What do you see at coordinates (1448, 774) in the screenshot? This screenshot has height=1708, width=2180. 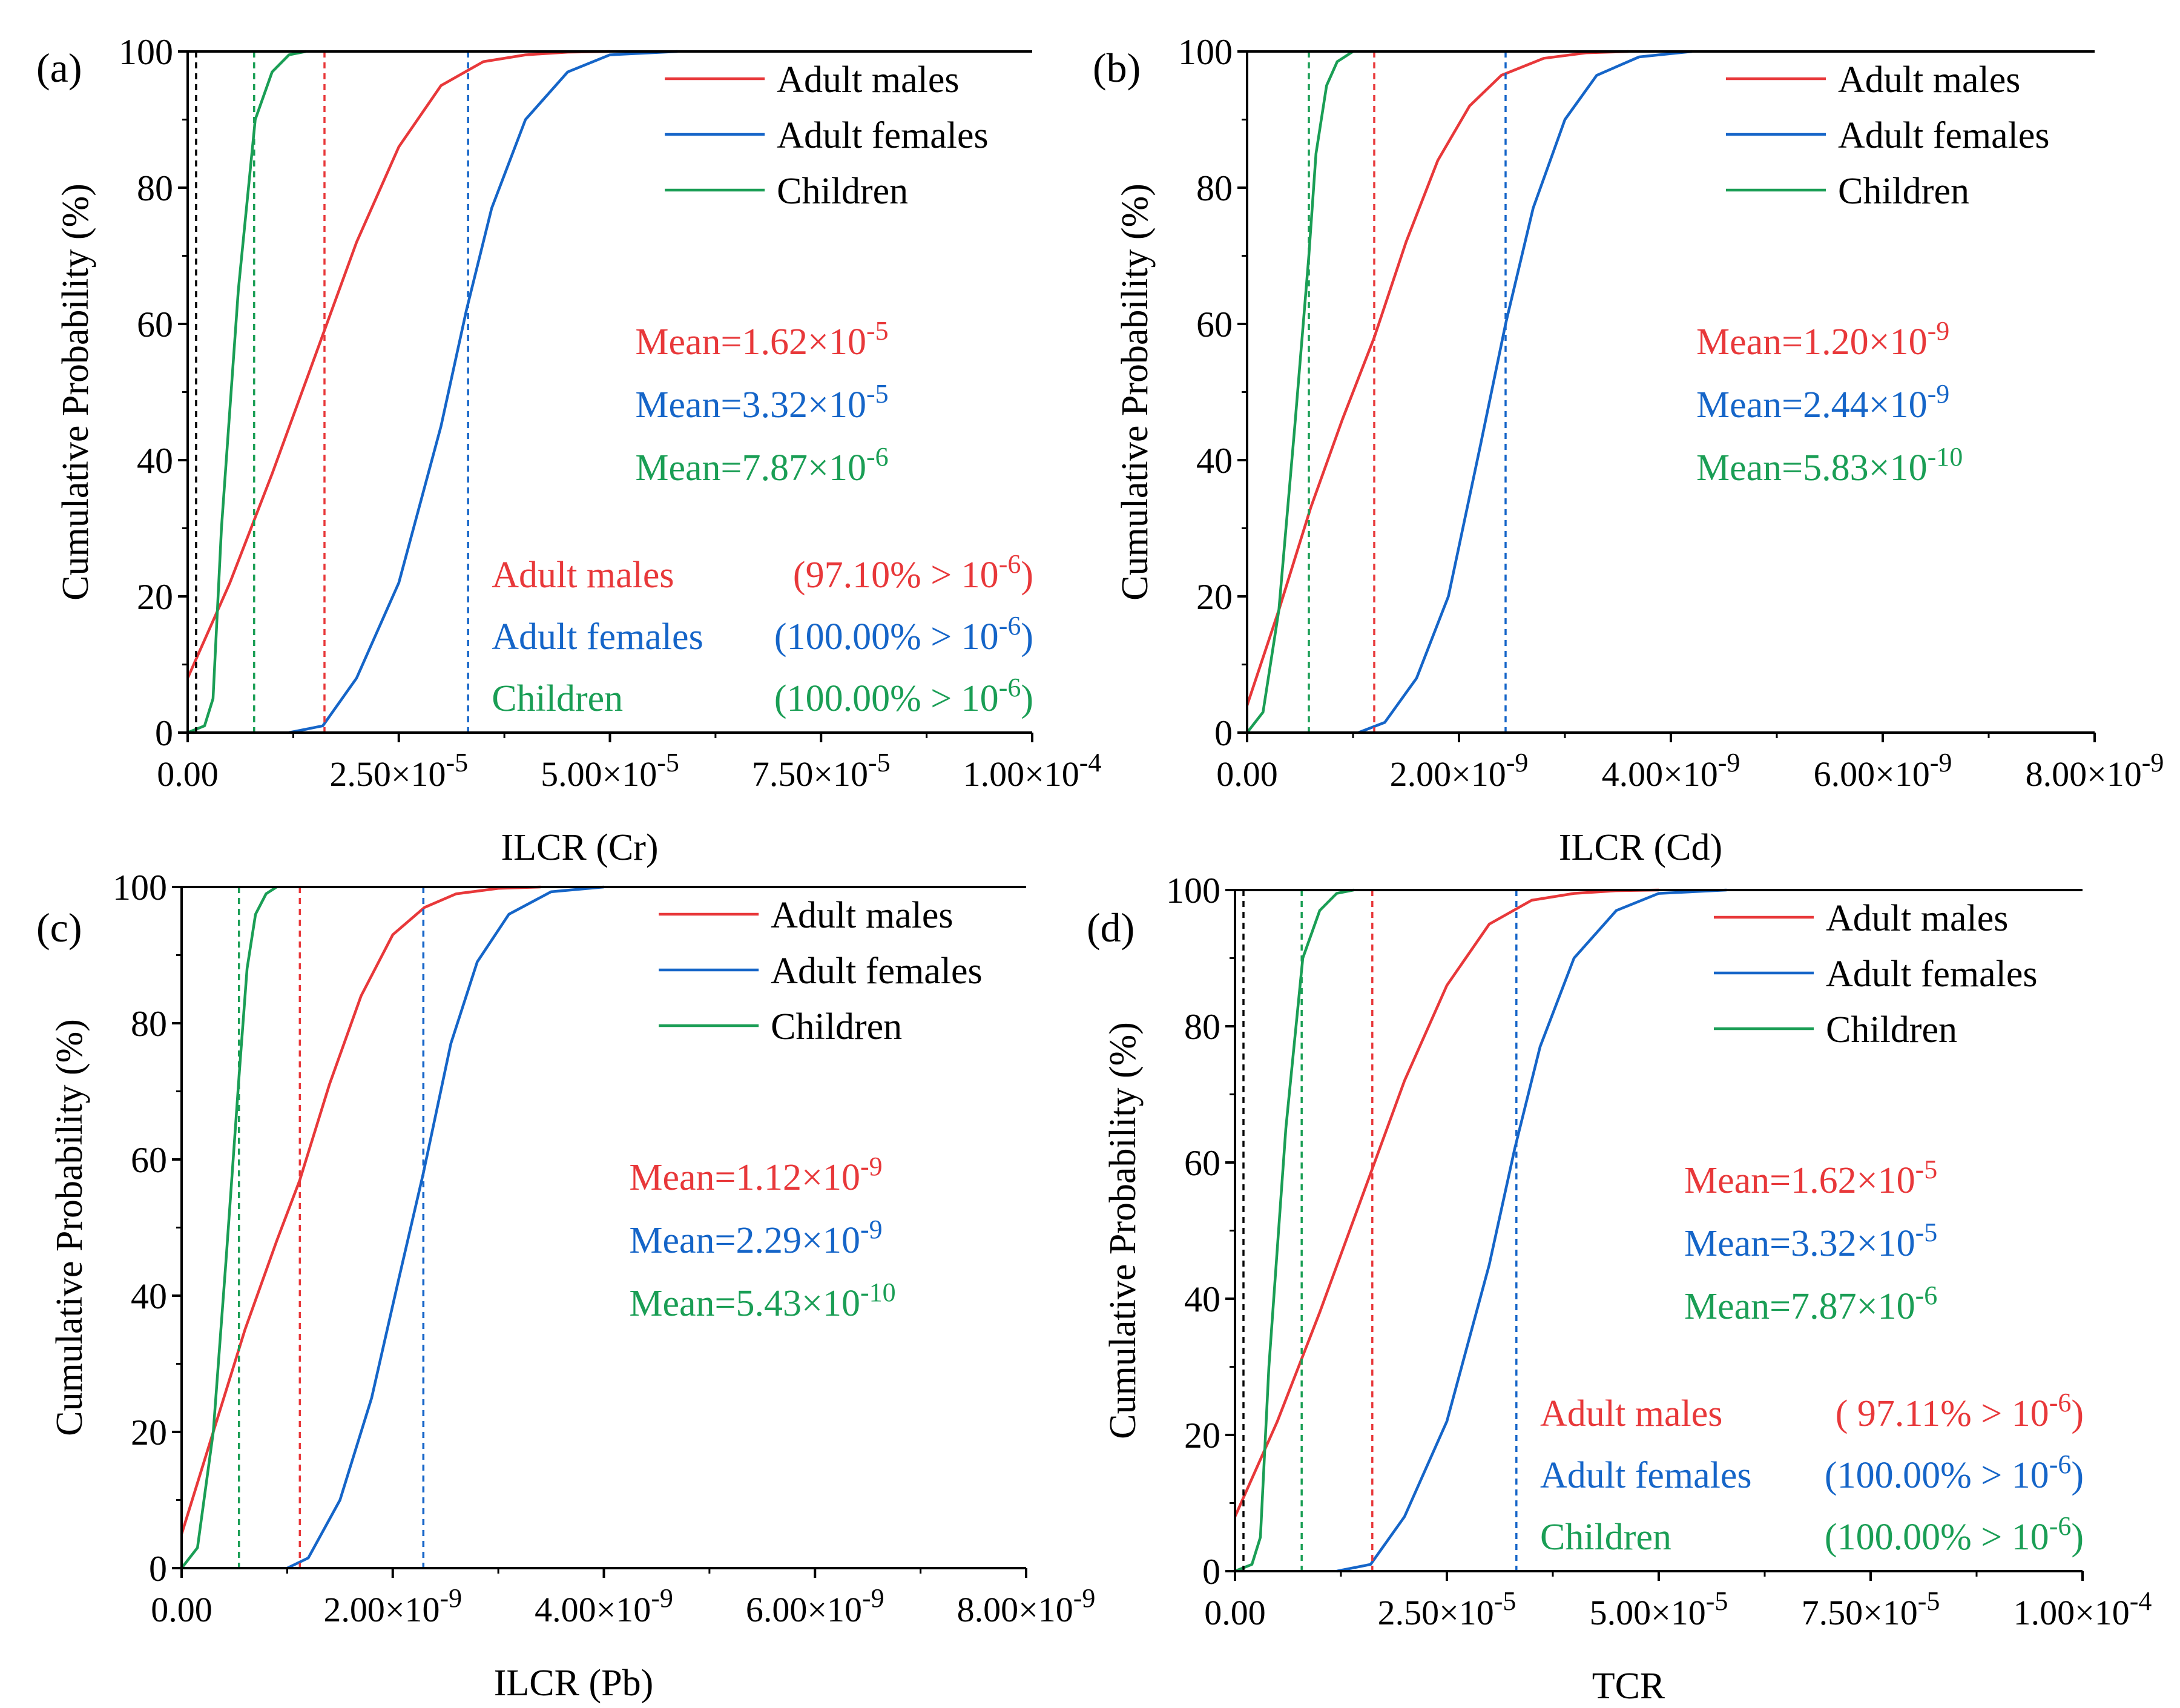 I see `x-tick-label-mantissa: 2.00×10` at bounding box center [1448, 774].